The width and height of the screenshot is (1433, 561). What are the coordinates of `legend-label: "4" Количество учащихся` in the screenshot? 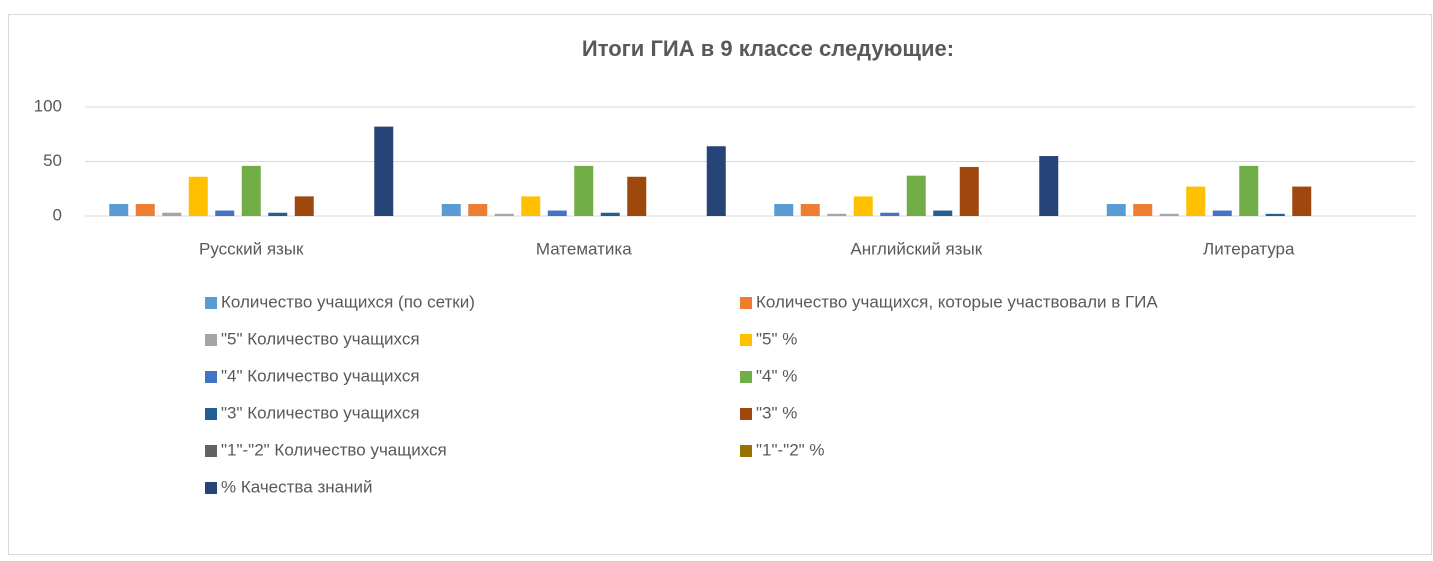 It's located at (320, 375).